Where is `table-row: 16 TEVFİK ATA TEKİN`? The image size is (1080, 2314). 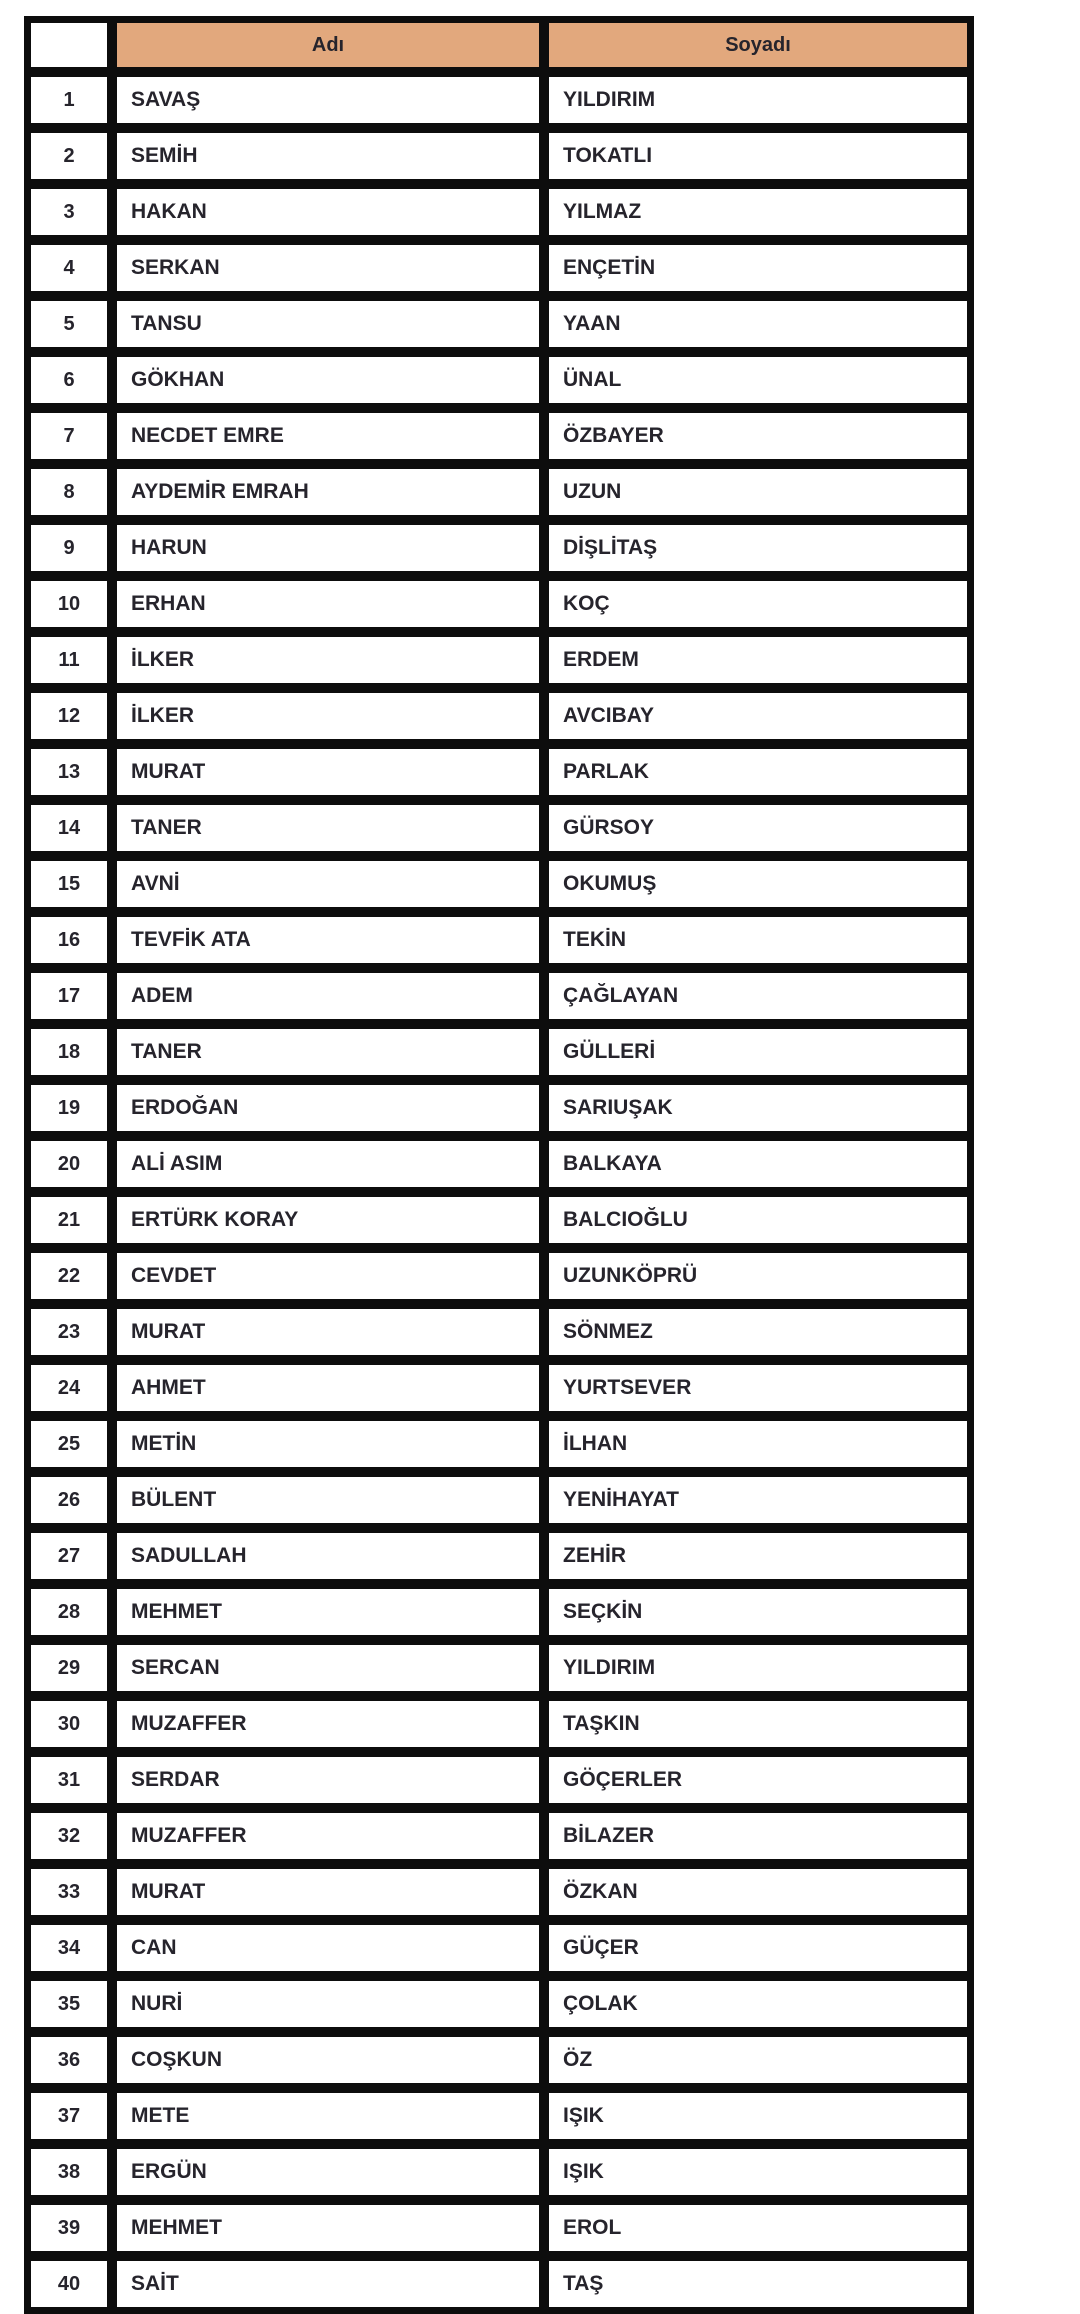 table-row: 16 TEVFİK ATA TEKİN is located at coordinates (499, 940).